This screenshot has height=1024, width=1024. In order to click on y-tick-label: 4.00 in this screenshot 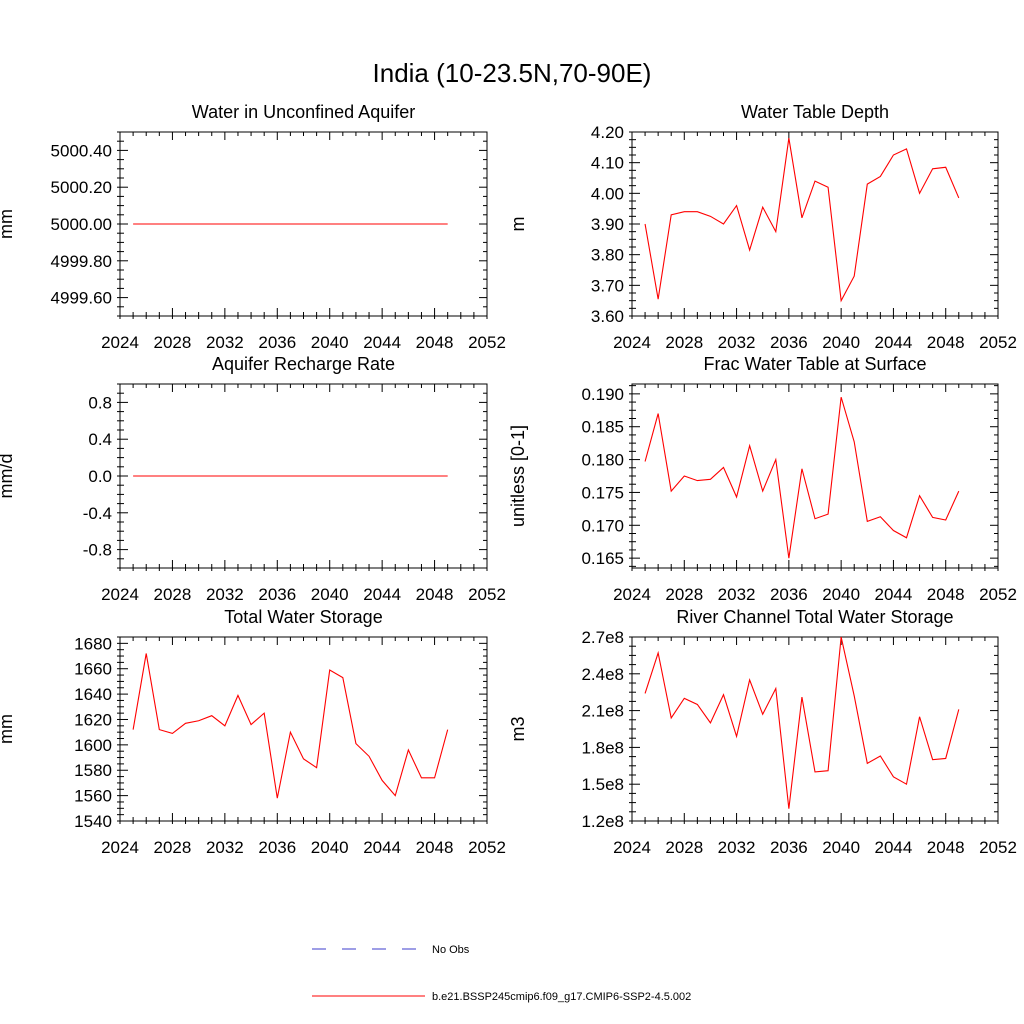, I will do `click(607, 193)`.